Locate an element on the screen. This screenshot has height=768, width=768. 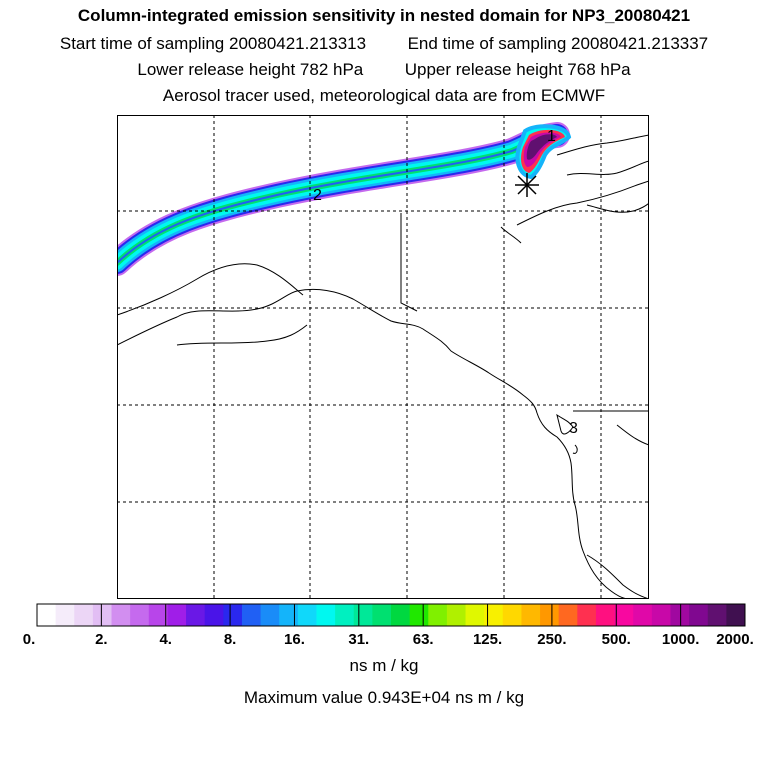
colorbar-tick-label: 1000. is located at coordinates (681, 639).